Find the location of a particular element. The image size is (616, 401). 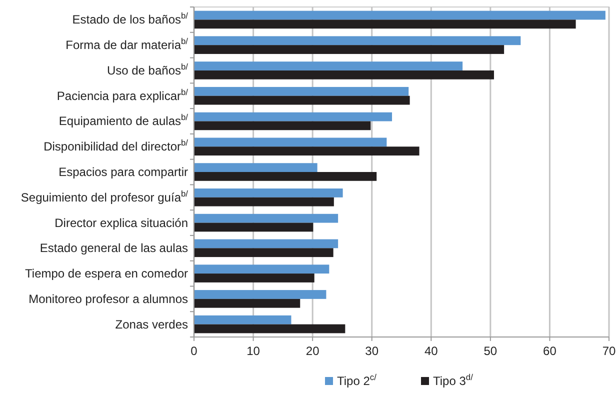

x-tick-label: 10 is located at coordinates (253, 351).